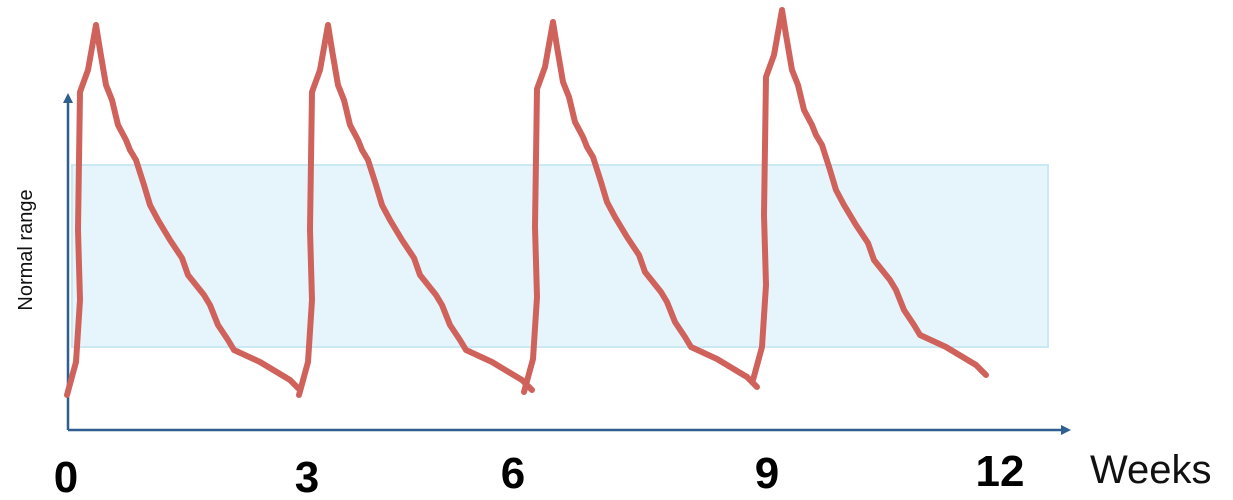  I want to click on x-tick-label: 3, so click(307, 476).